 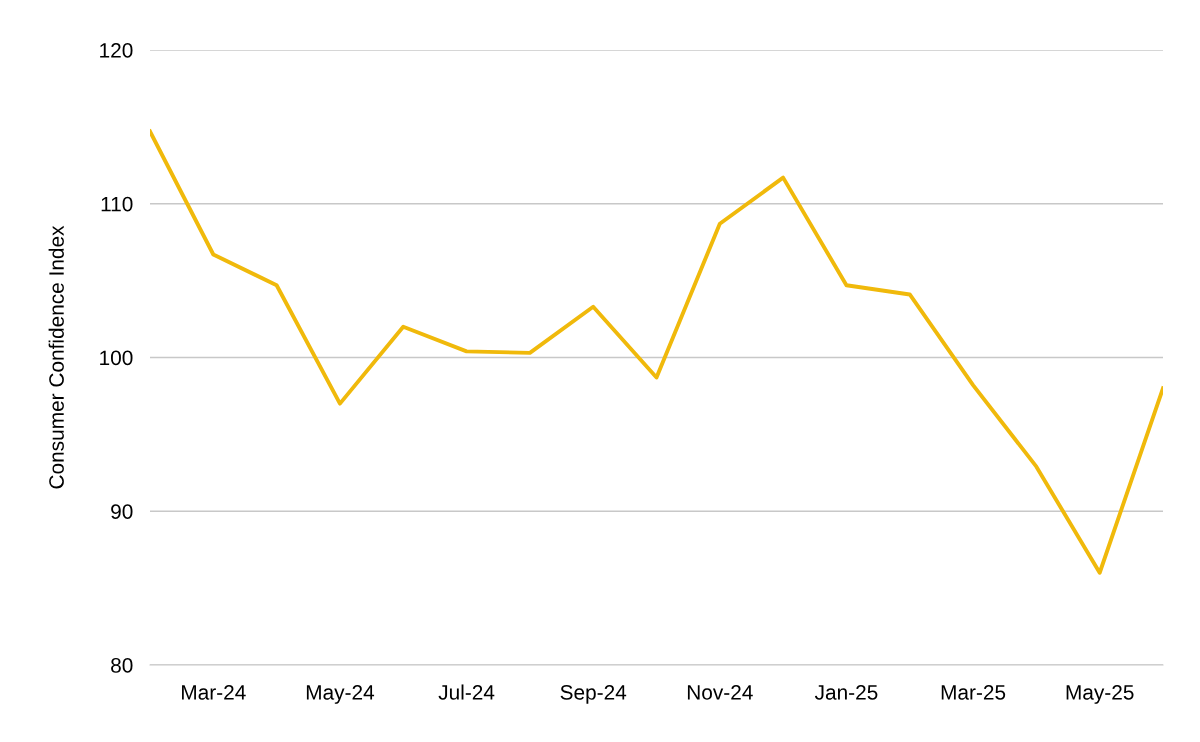 What do you see at coordinates (116, 50) in the screenshot?
I see `y-tick-label: 120` at bounding box center [116, 50].